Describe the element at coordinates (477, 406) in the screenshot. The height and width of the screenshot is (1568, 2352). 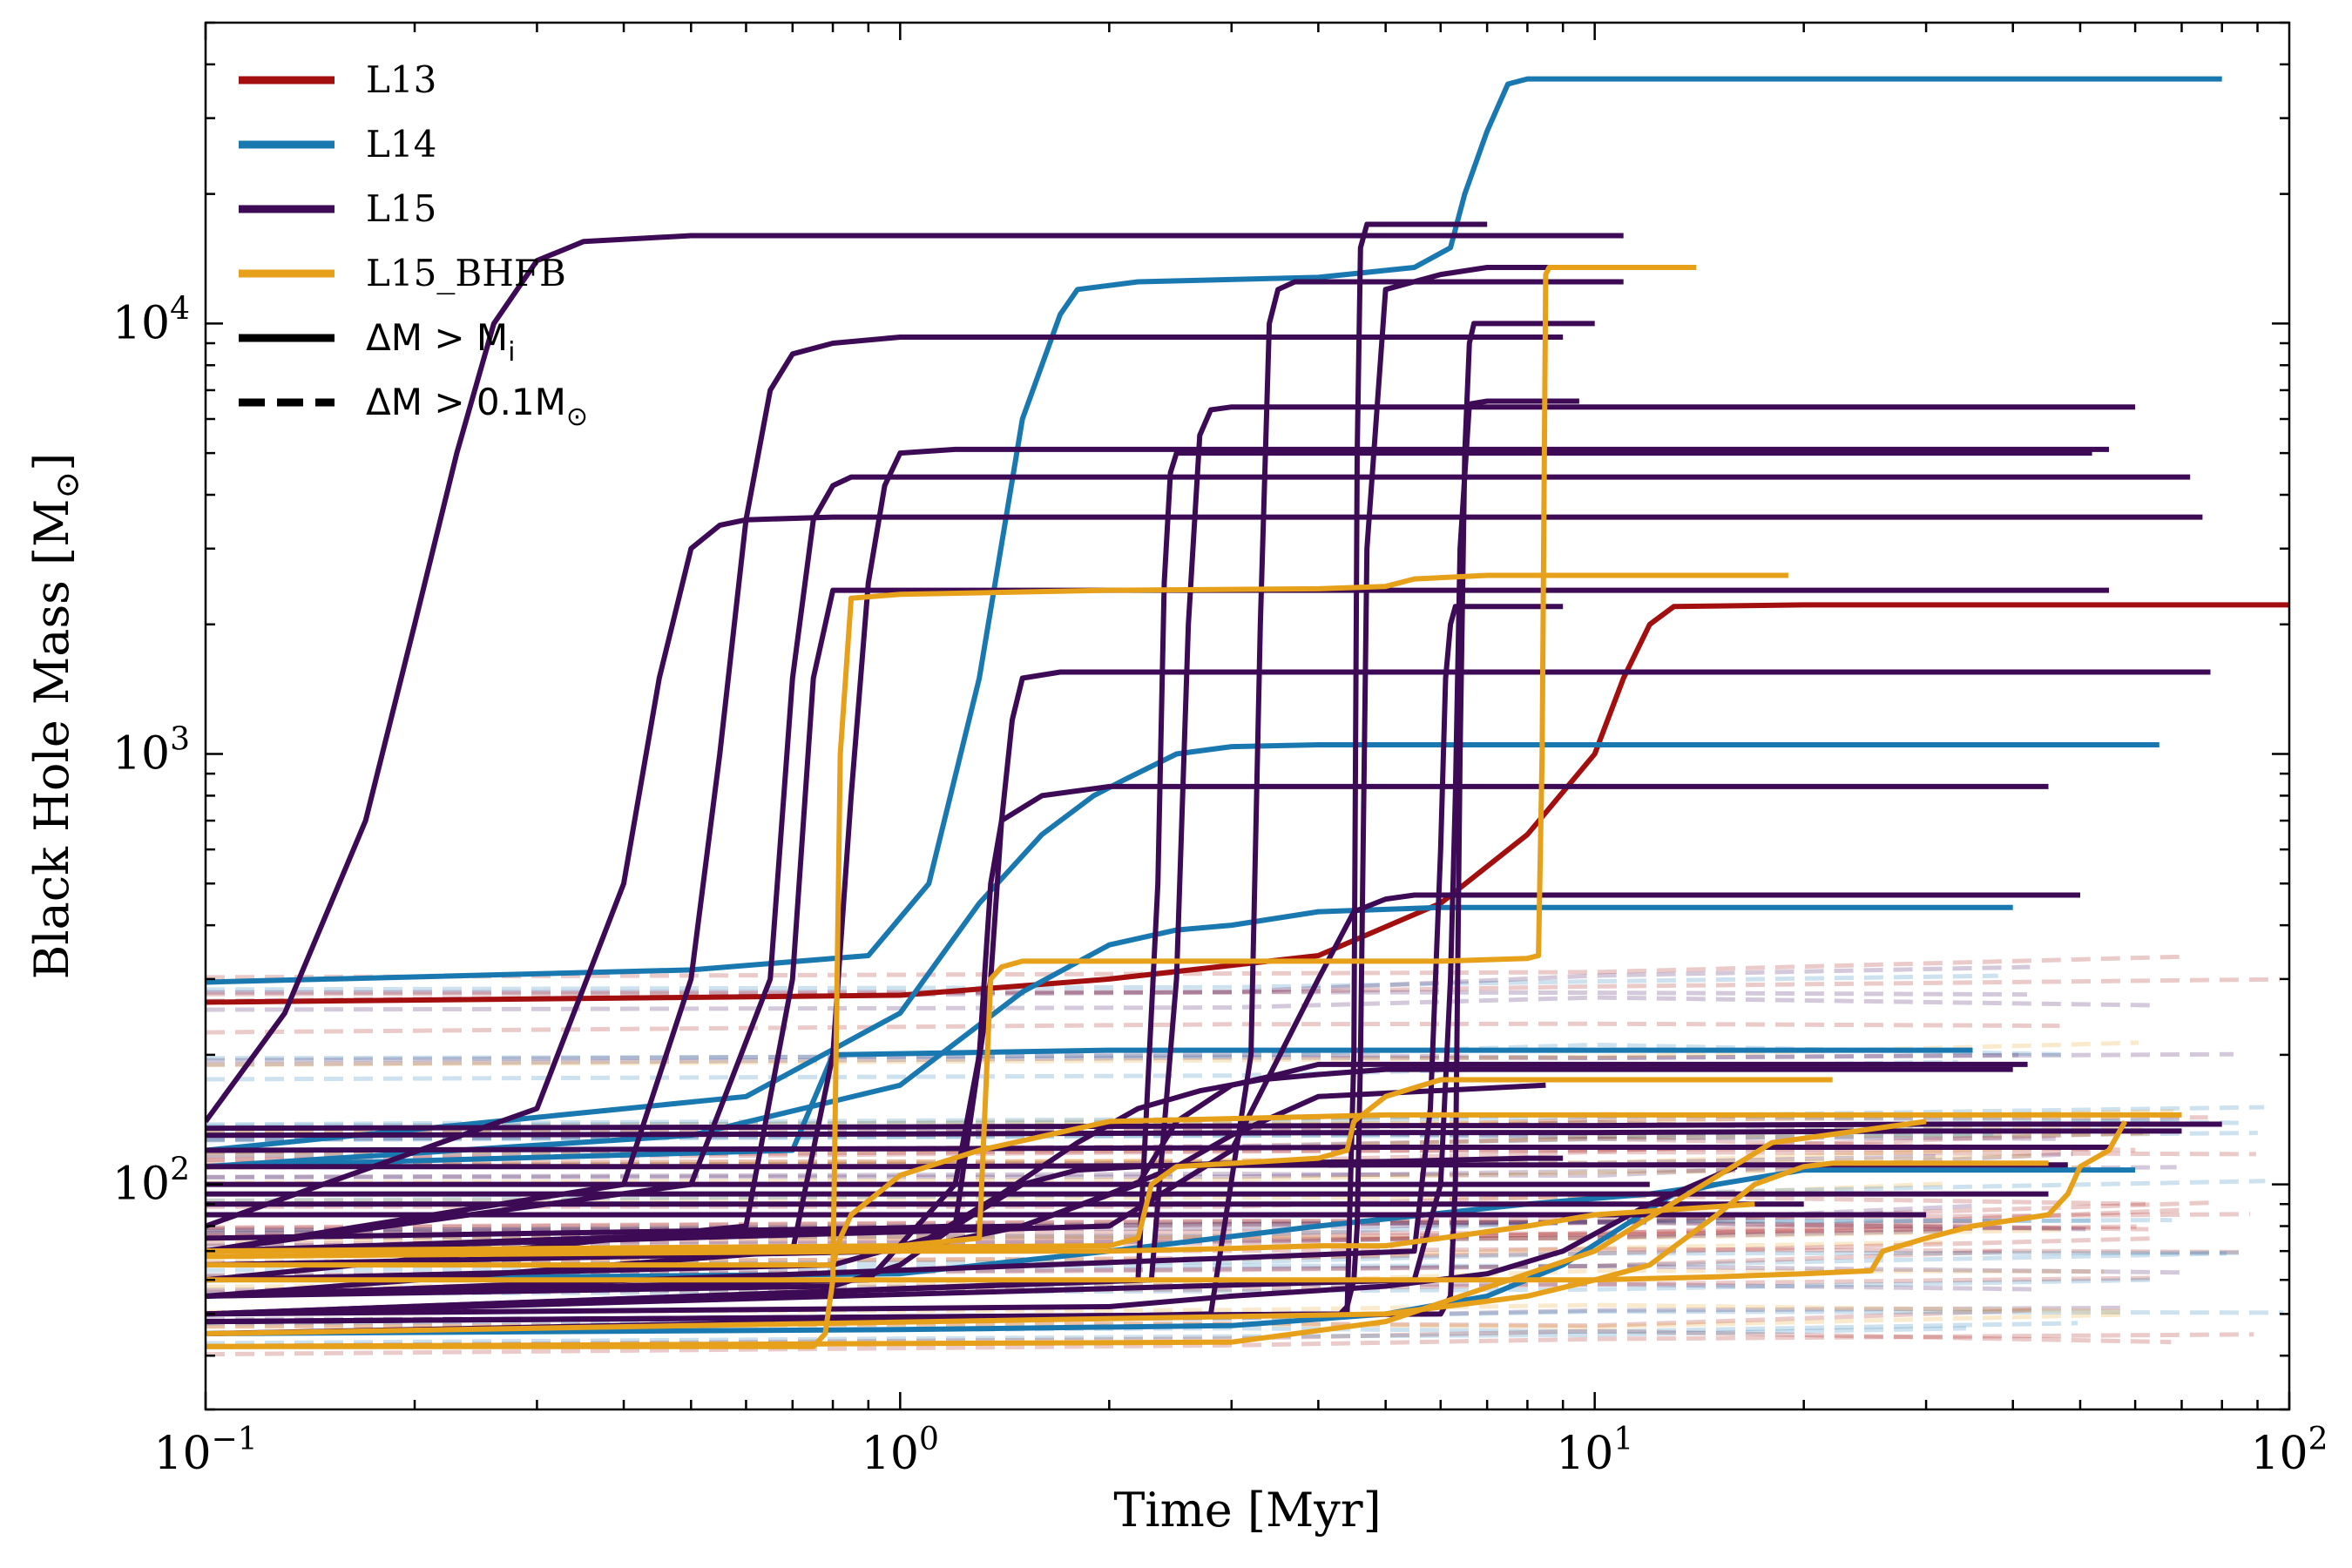
I see `legend-label: ΔM > 0.1M⊙` at that location.